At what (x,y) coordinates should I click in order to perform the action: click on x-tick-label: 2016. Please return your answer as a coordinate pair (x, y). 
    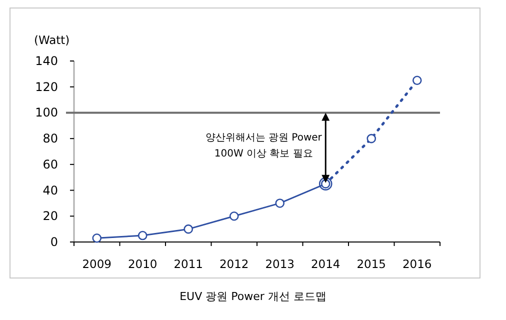
    Looking at the image, I should click on (417, 264).